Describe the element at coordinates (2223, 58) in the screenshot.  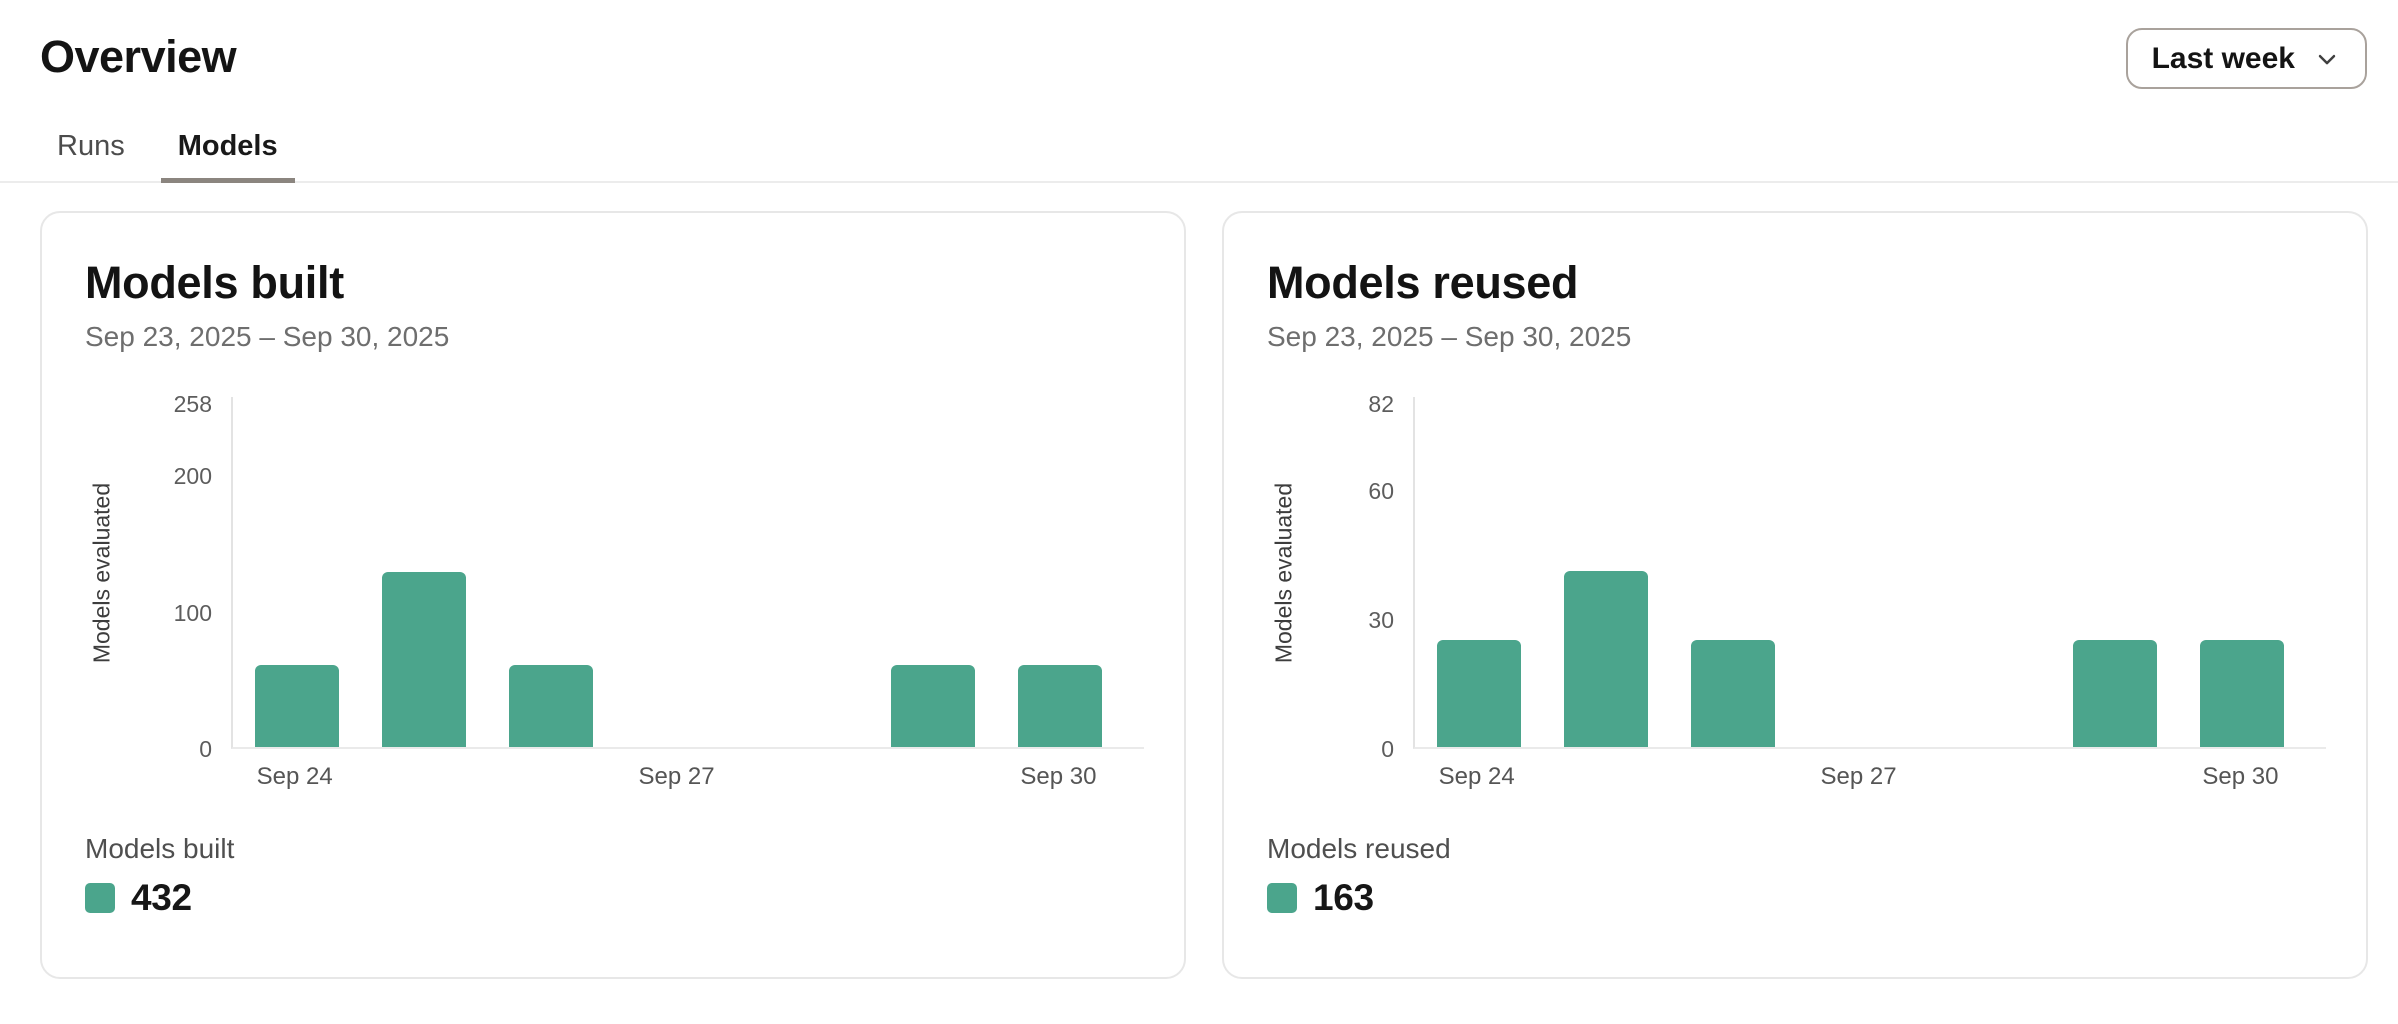
I see `time-range-value: Last week` at that location.